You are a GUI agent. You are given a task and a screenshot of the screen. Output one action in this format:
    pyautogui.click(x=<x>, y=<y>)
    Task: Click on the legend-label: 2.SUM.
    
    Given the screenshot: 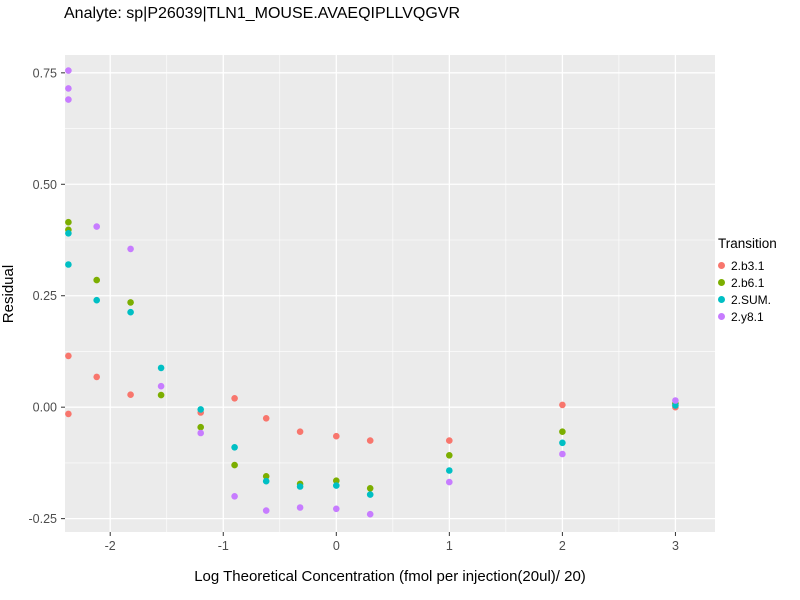 What is the action you would take?
    pyautogui.click(x=751, y=299)
    